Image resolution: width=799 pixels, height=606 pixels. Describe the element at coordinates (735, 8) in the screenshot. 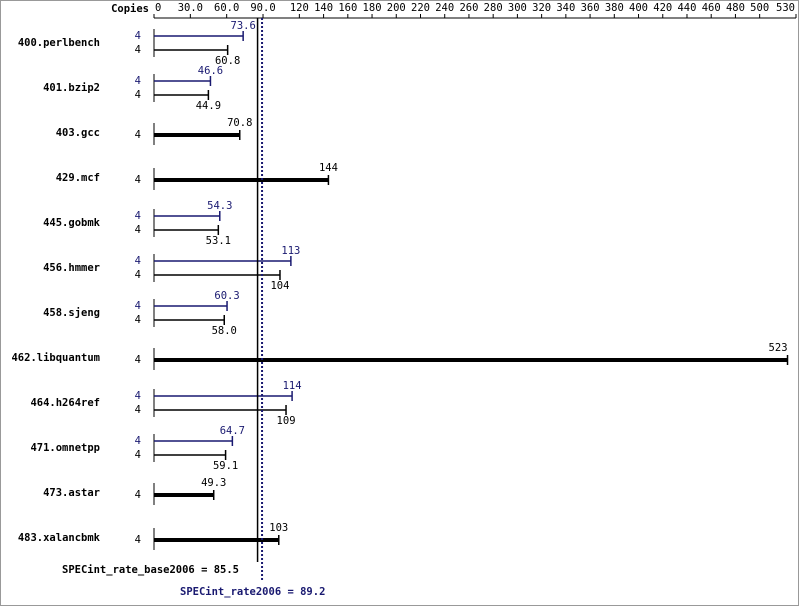

I see `x-tick-label: 480` at that location.